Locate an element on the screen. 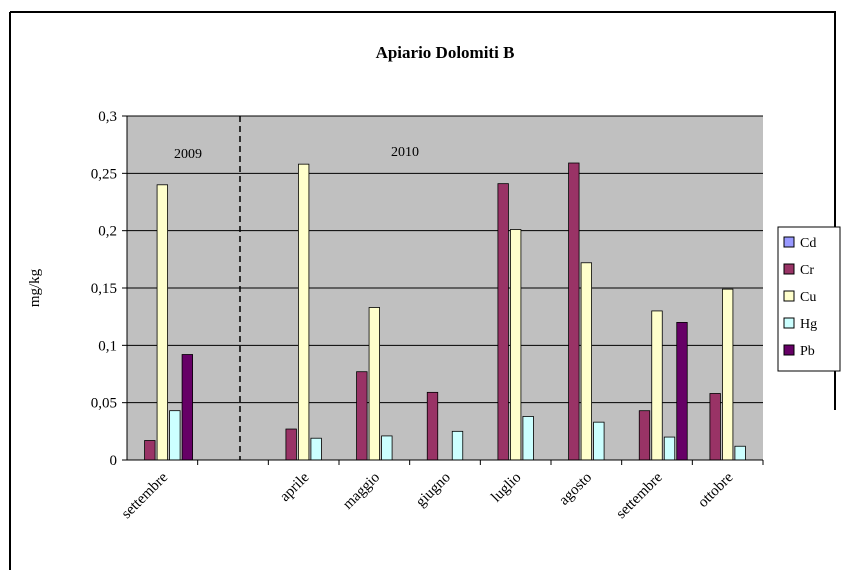  x-tick-label: ottobre is located at coordinates (716, 490).